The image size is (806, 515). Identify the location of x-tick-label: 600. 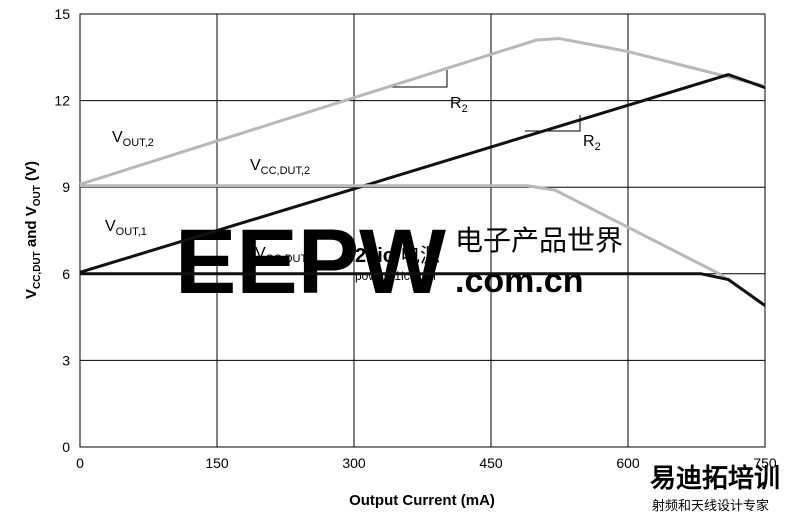
(628, 463).